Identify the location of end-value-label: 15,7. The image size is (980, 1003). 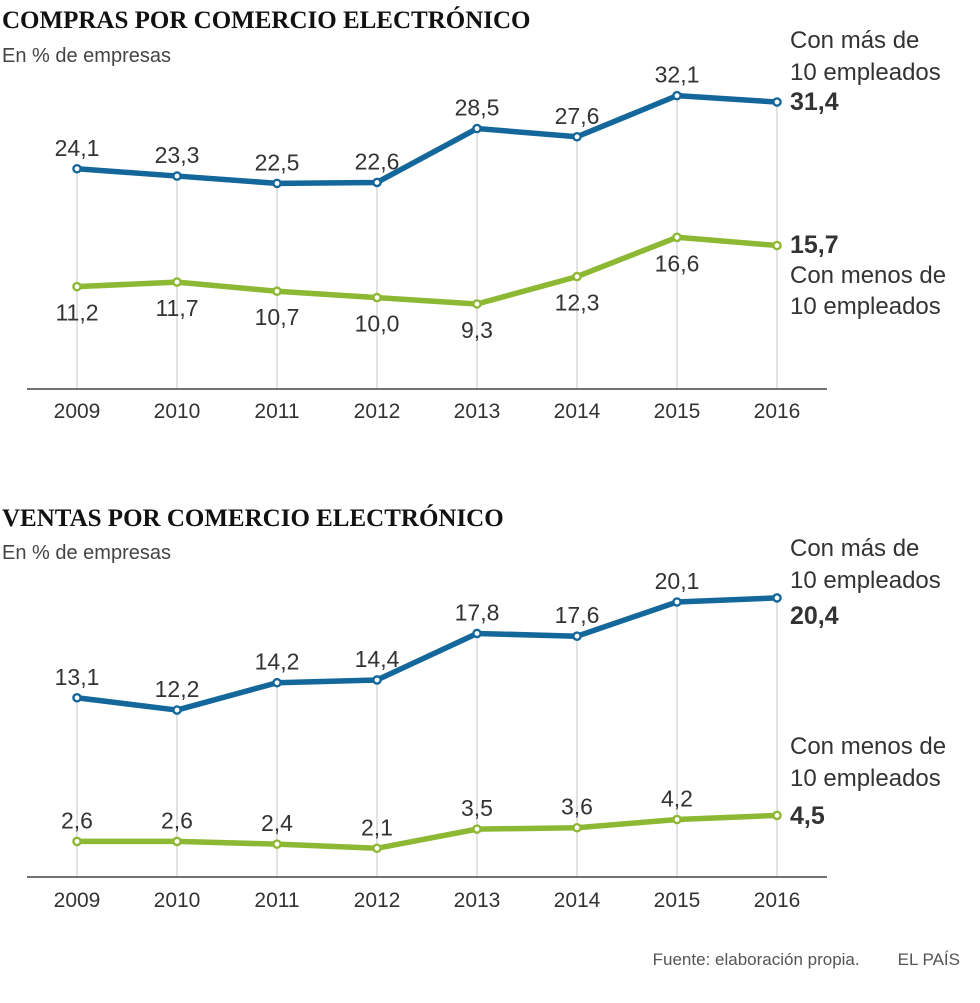
(814, 245).